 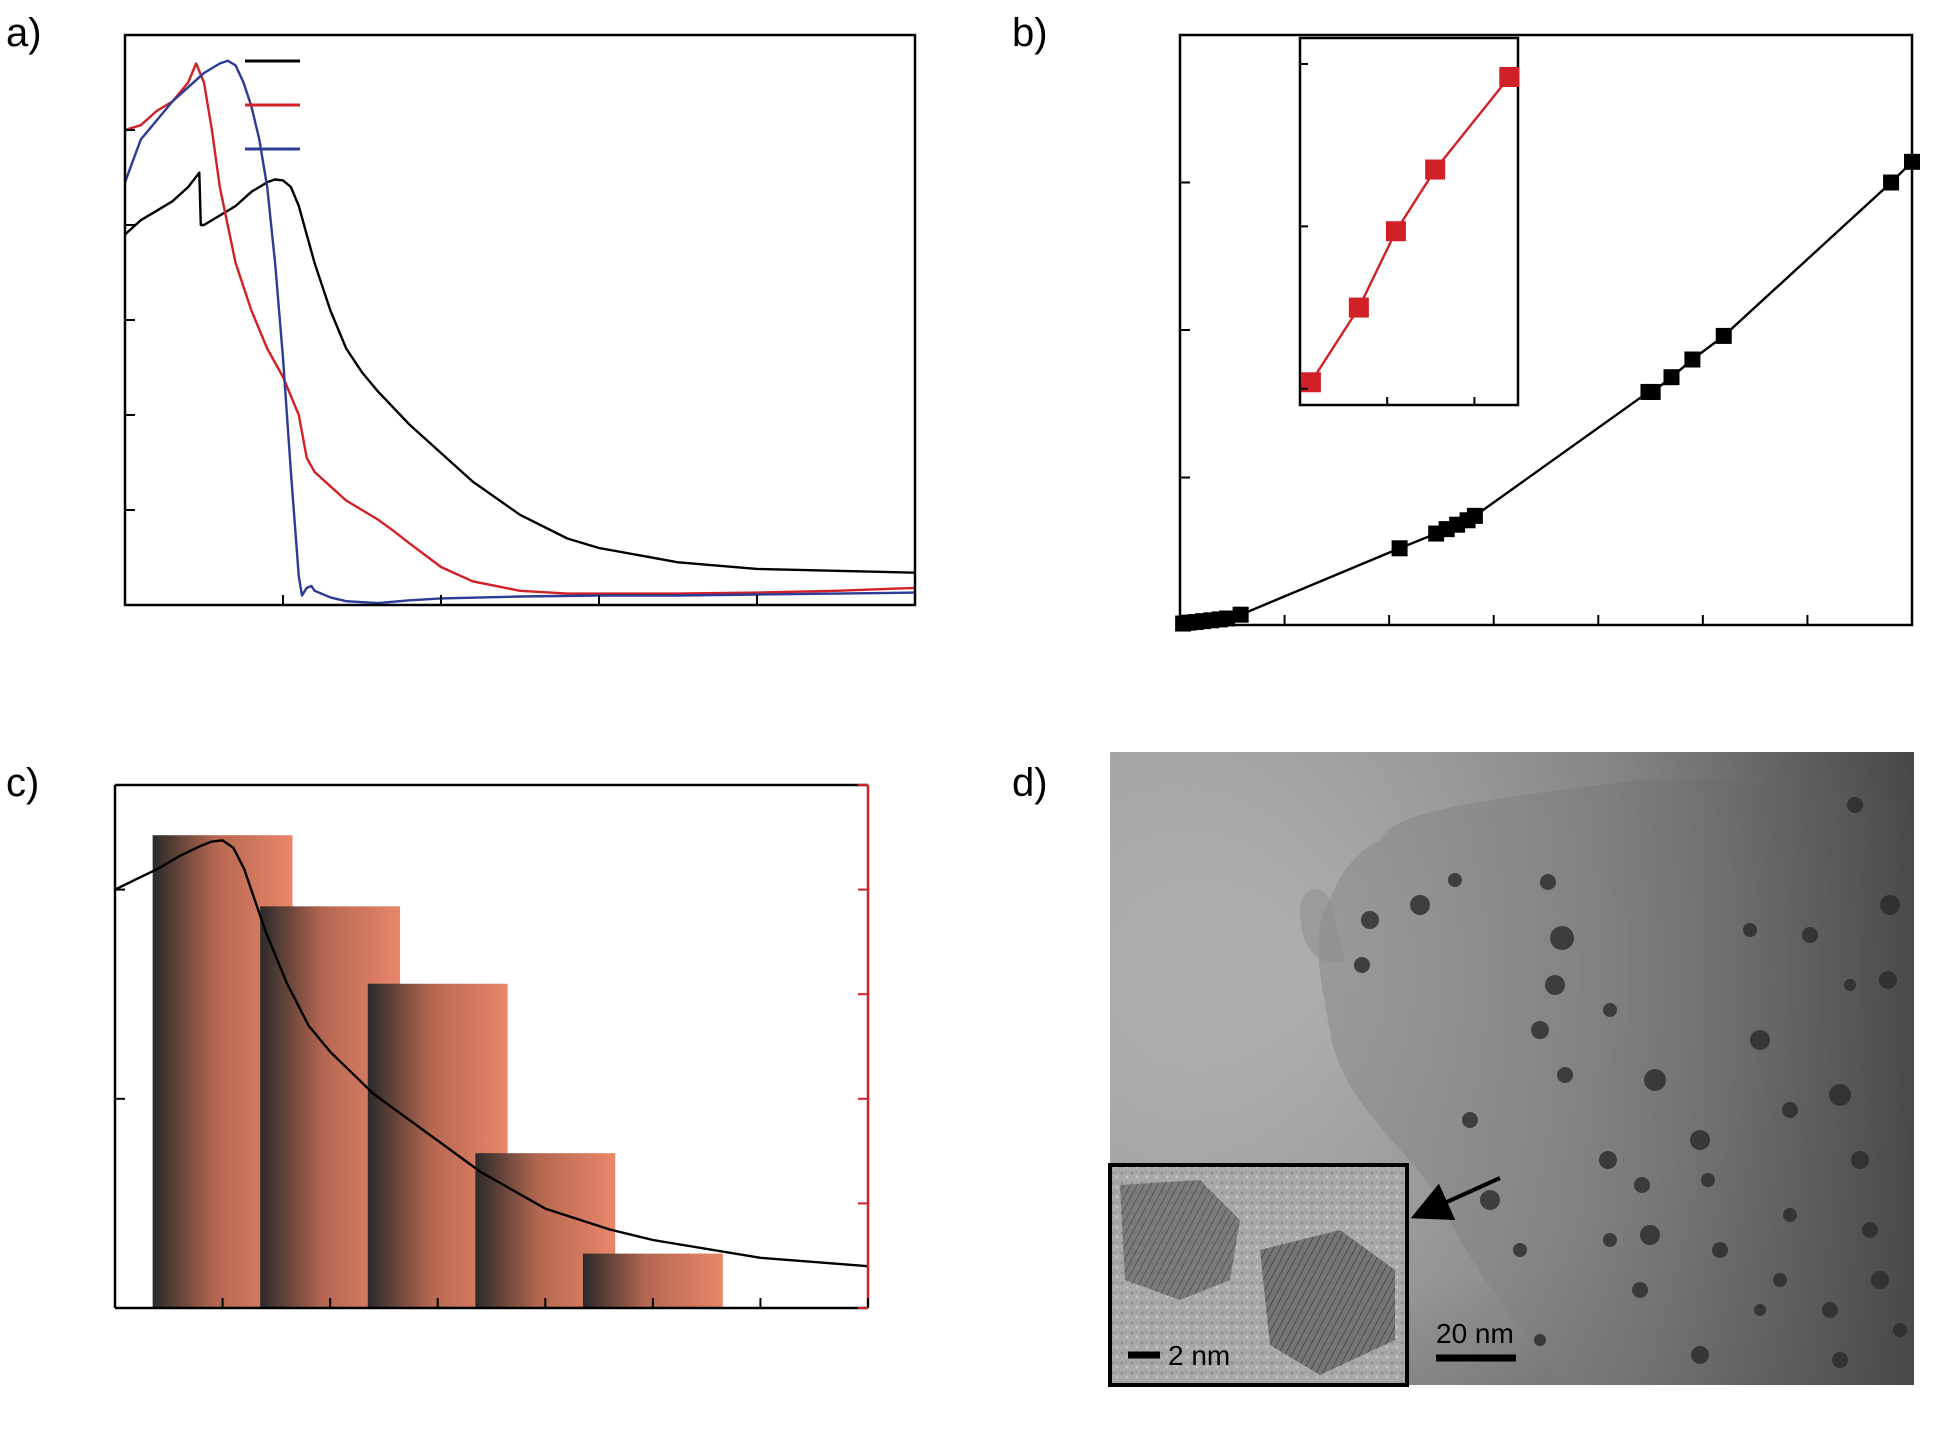 I want to click on tem-inset-scalebar-label: 2 nm, so click(x=1199, y=1355).